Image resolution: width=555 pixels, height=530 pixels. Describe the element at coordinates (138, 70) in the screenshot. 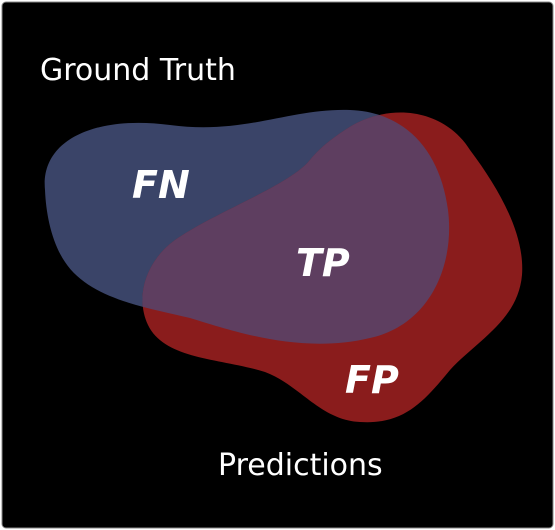

I see `ground-truth-label: Ground Truth` at that location.